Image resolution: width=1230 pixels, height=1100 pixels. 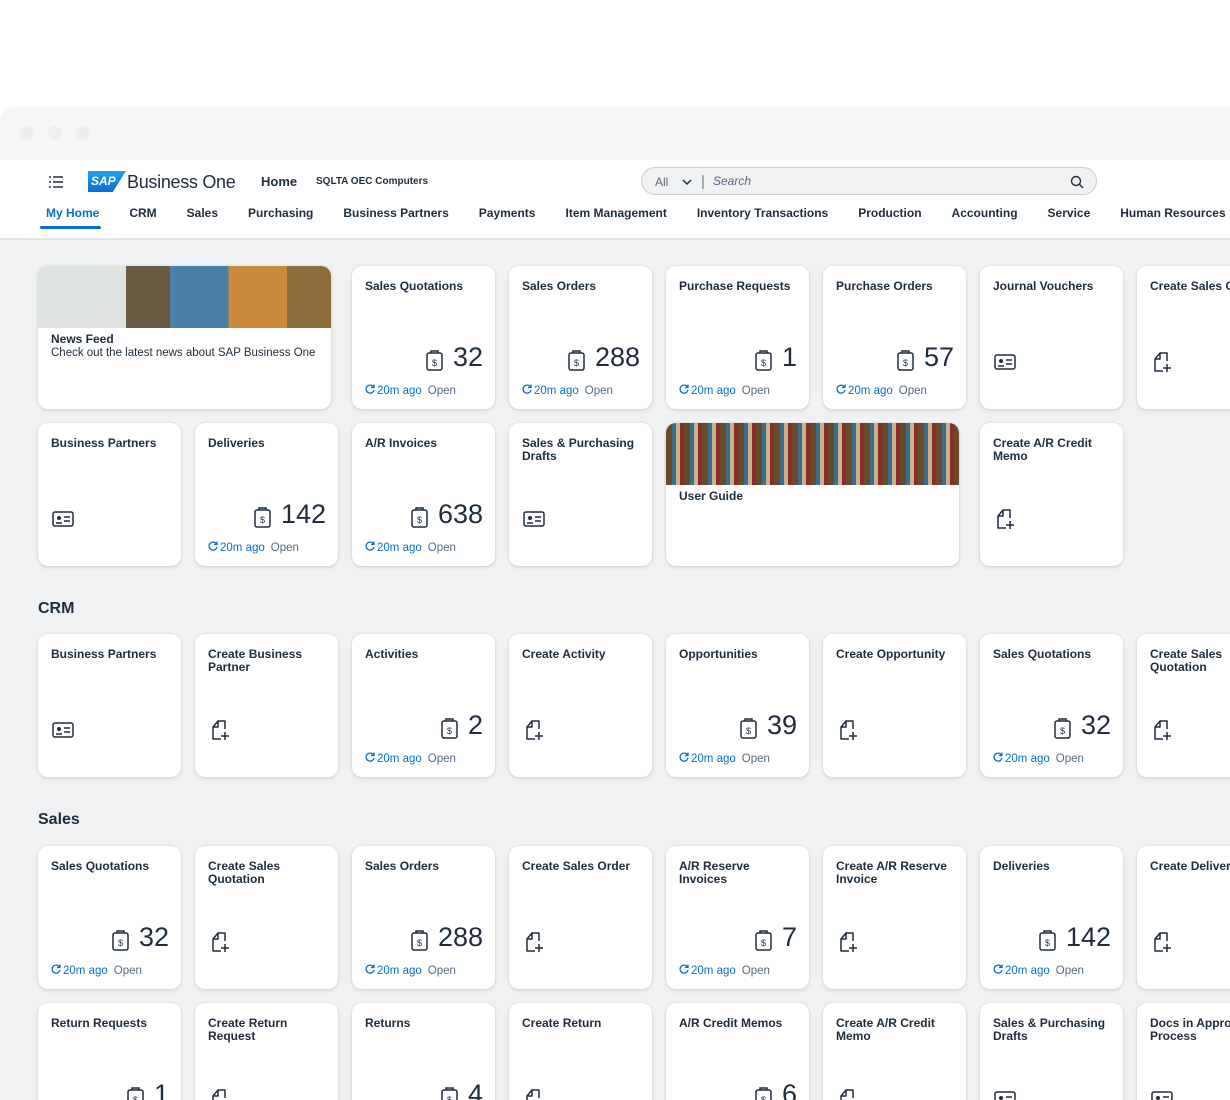 I want to click on tile: Create Delivery, so click(x=1183, y=917).